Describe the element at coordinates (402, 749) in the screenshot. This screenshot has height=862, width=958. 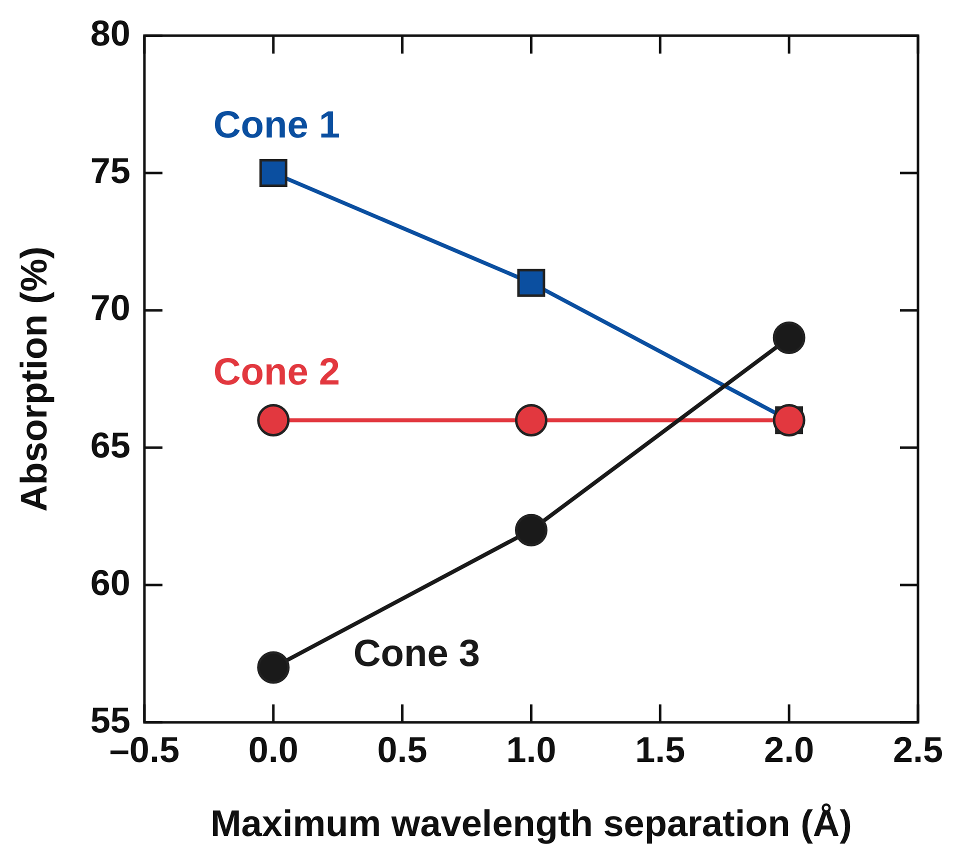
I see `x-tick-label: 0.5` at that location.